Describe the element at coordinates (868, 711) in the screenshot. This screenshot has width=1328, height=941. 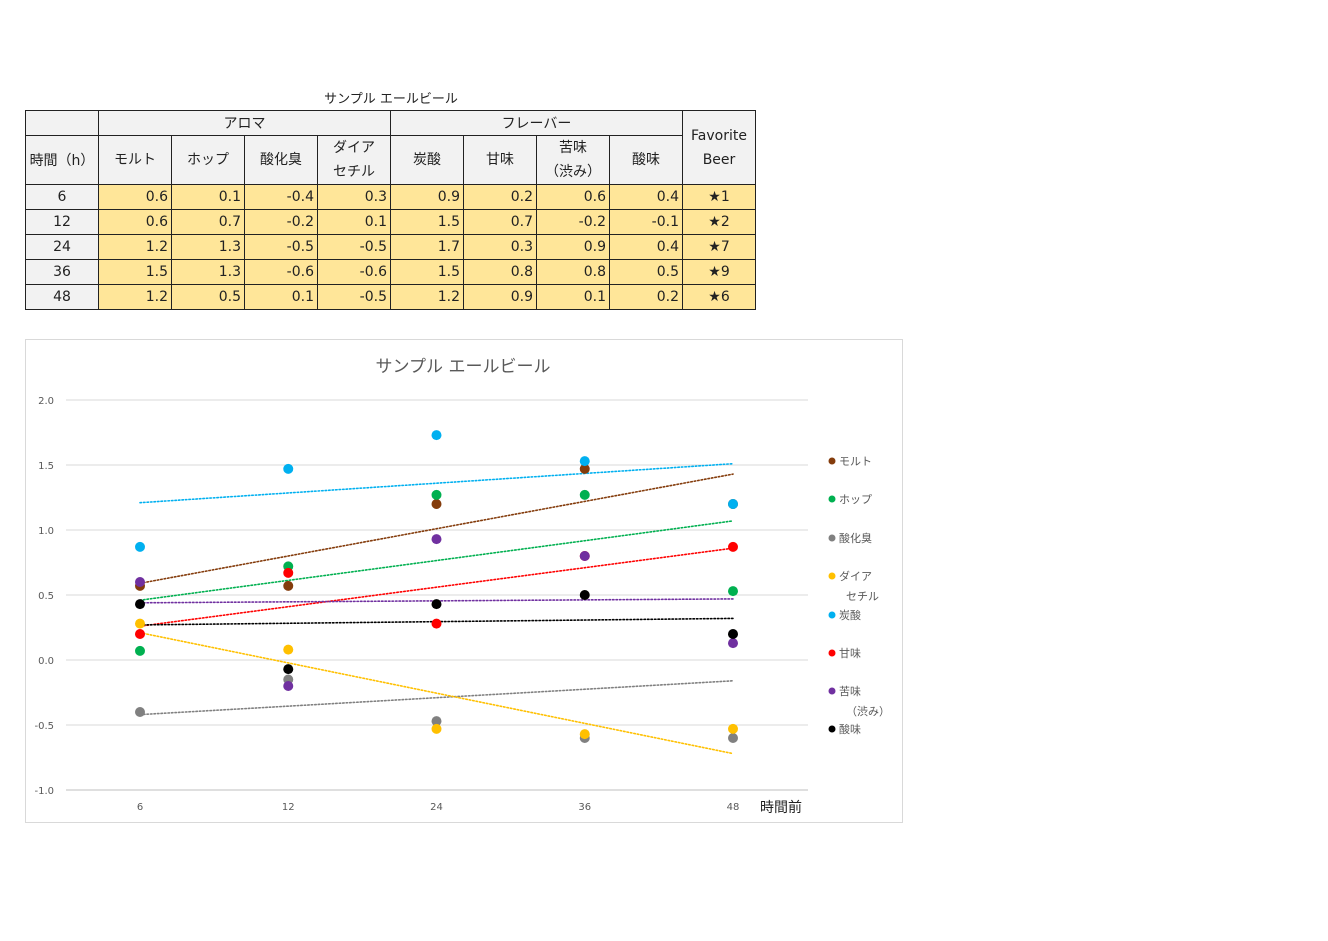
I see `legend-label: （渋み）` at that location.